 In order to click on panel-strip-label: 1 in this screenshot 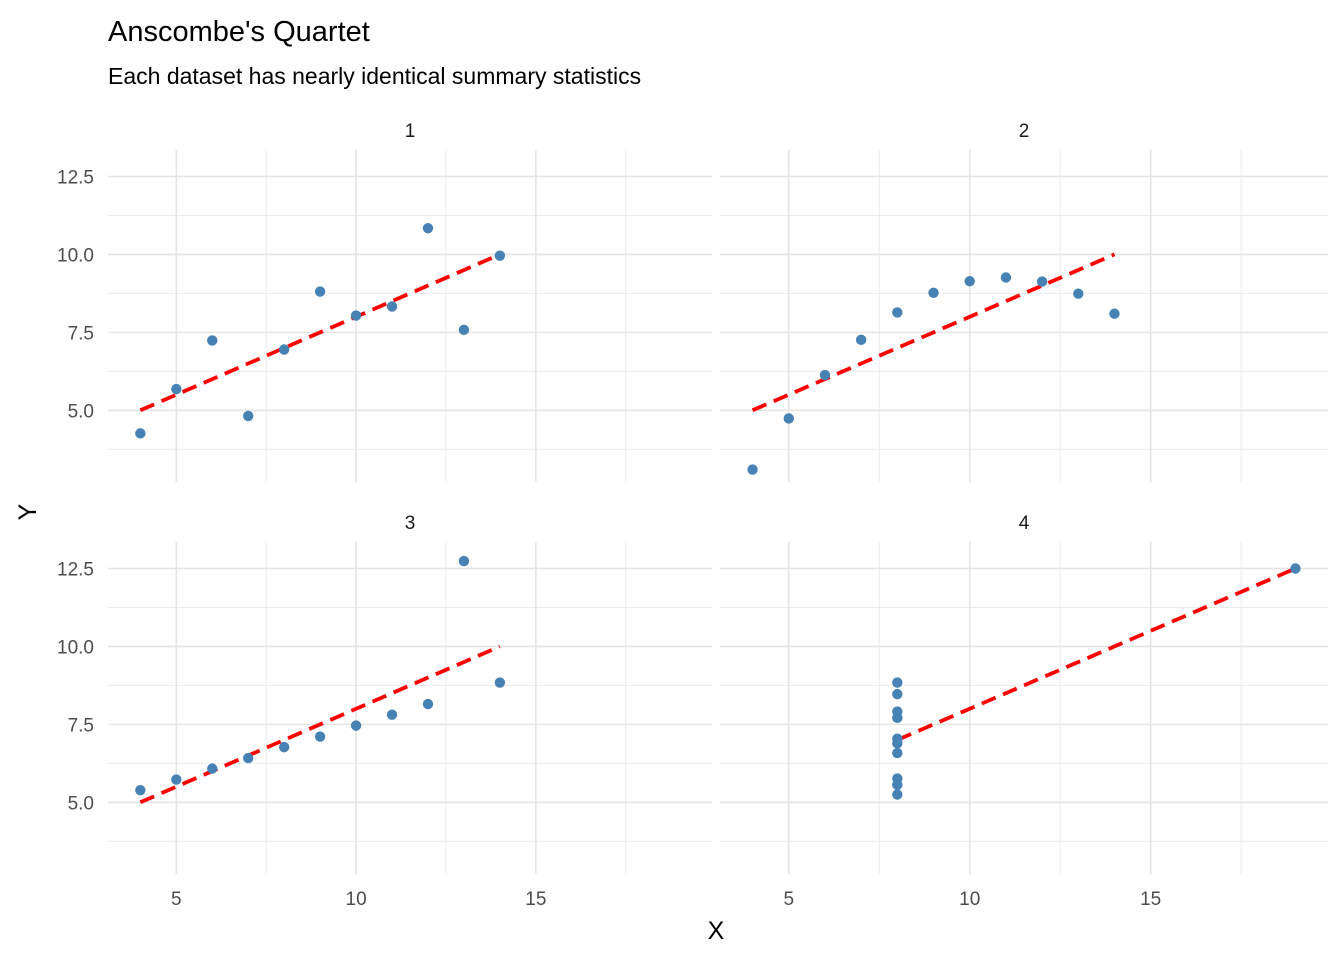, I will do `click(410, 131)`.